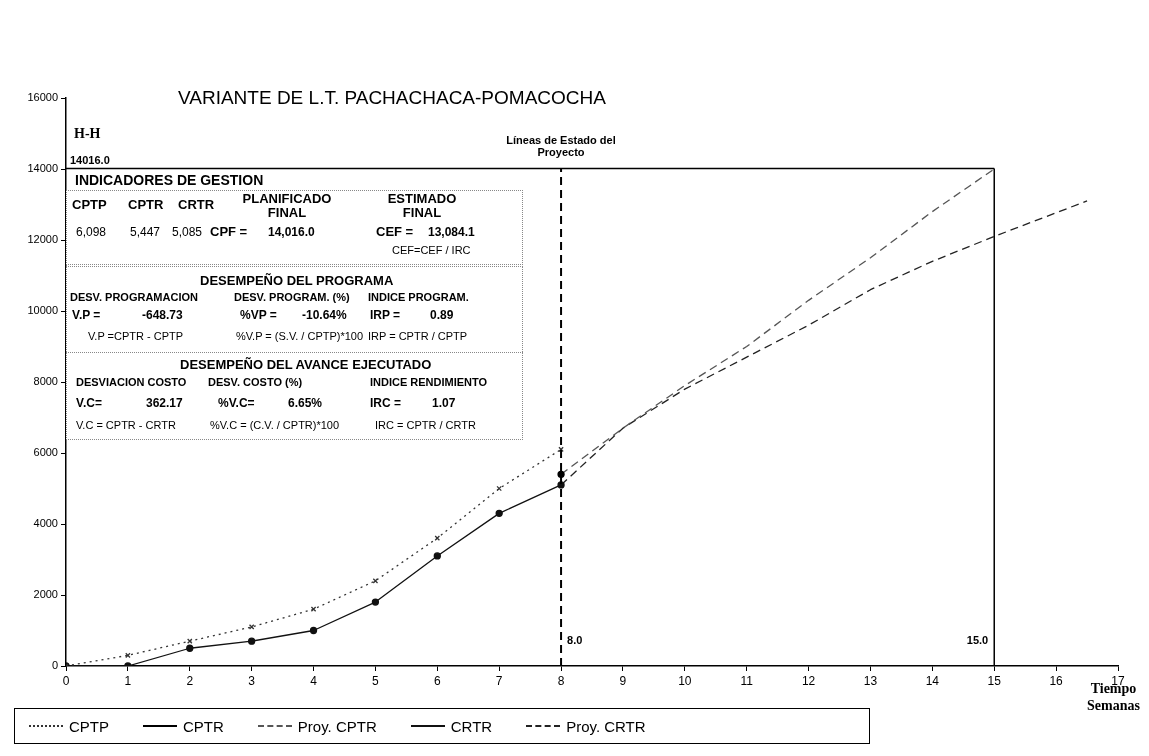  What do you see at coordinates (42, 168) in the screenshot?
I see `y-tick-label: 14000` at bounding box center [42, 168].